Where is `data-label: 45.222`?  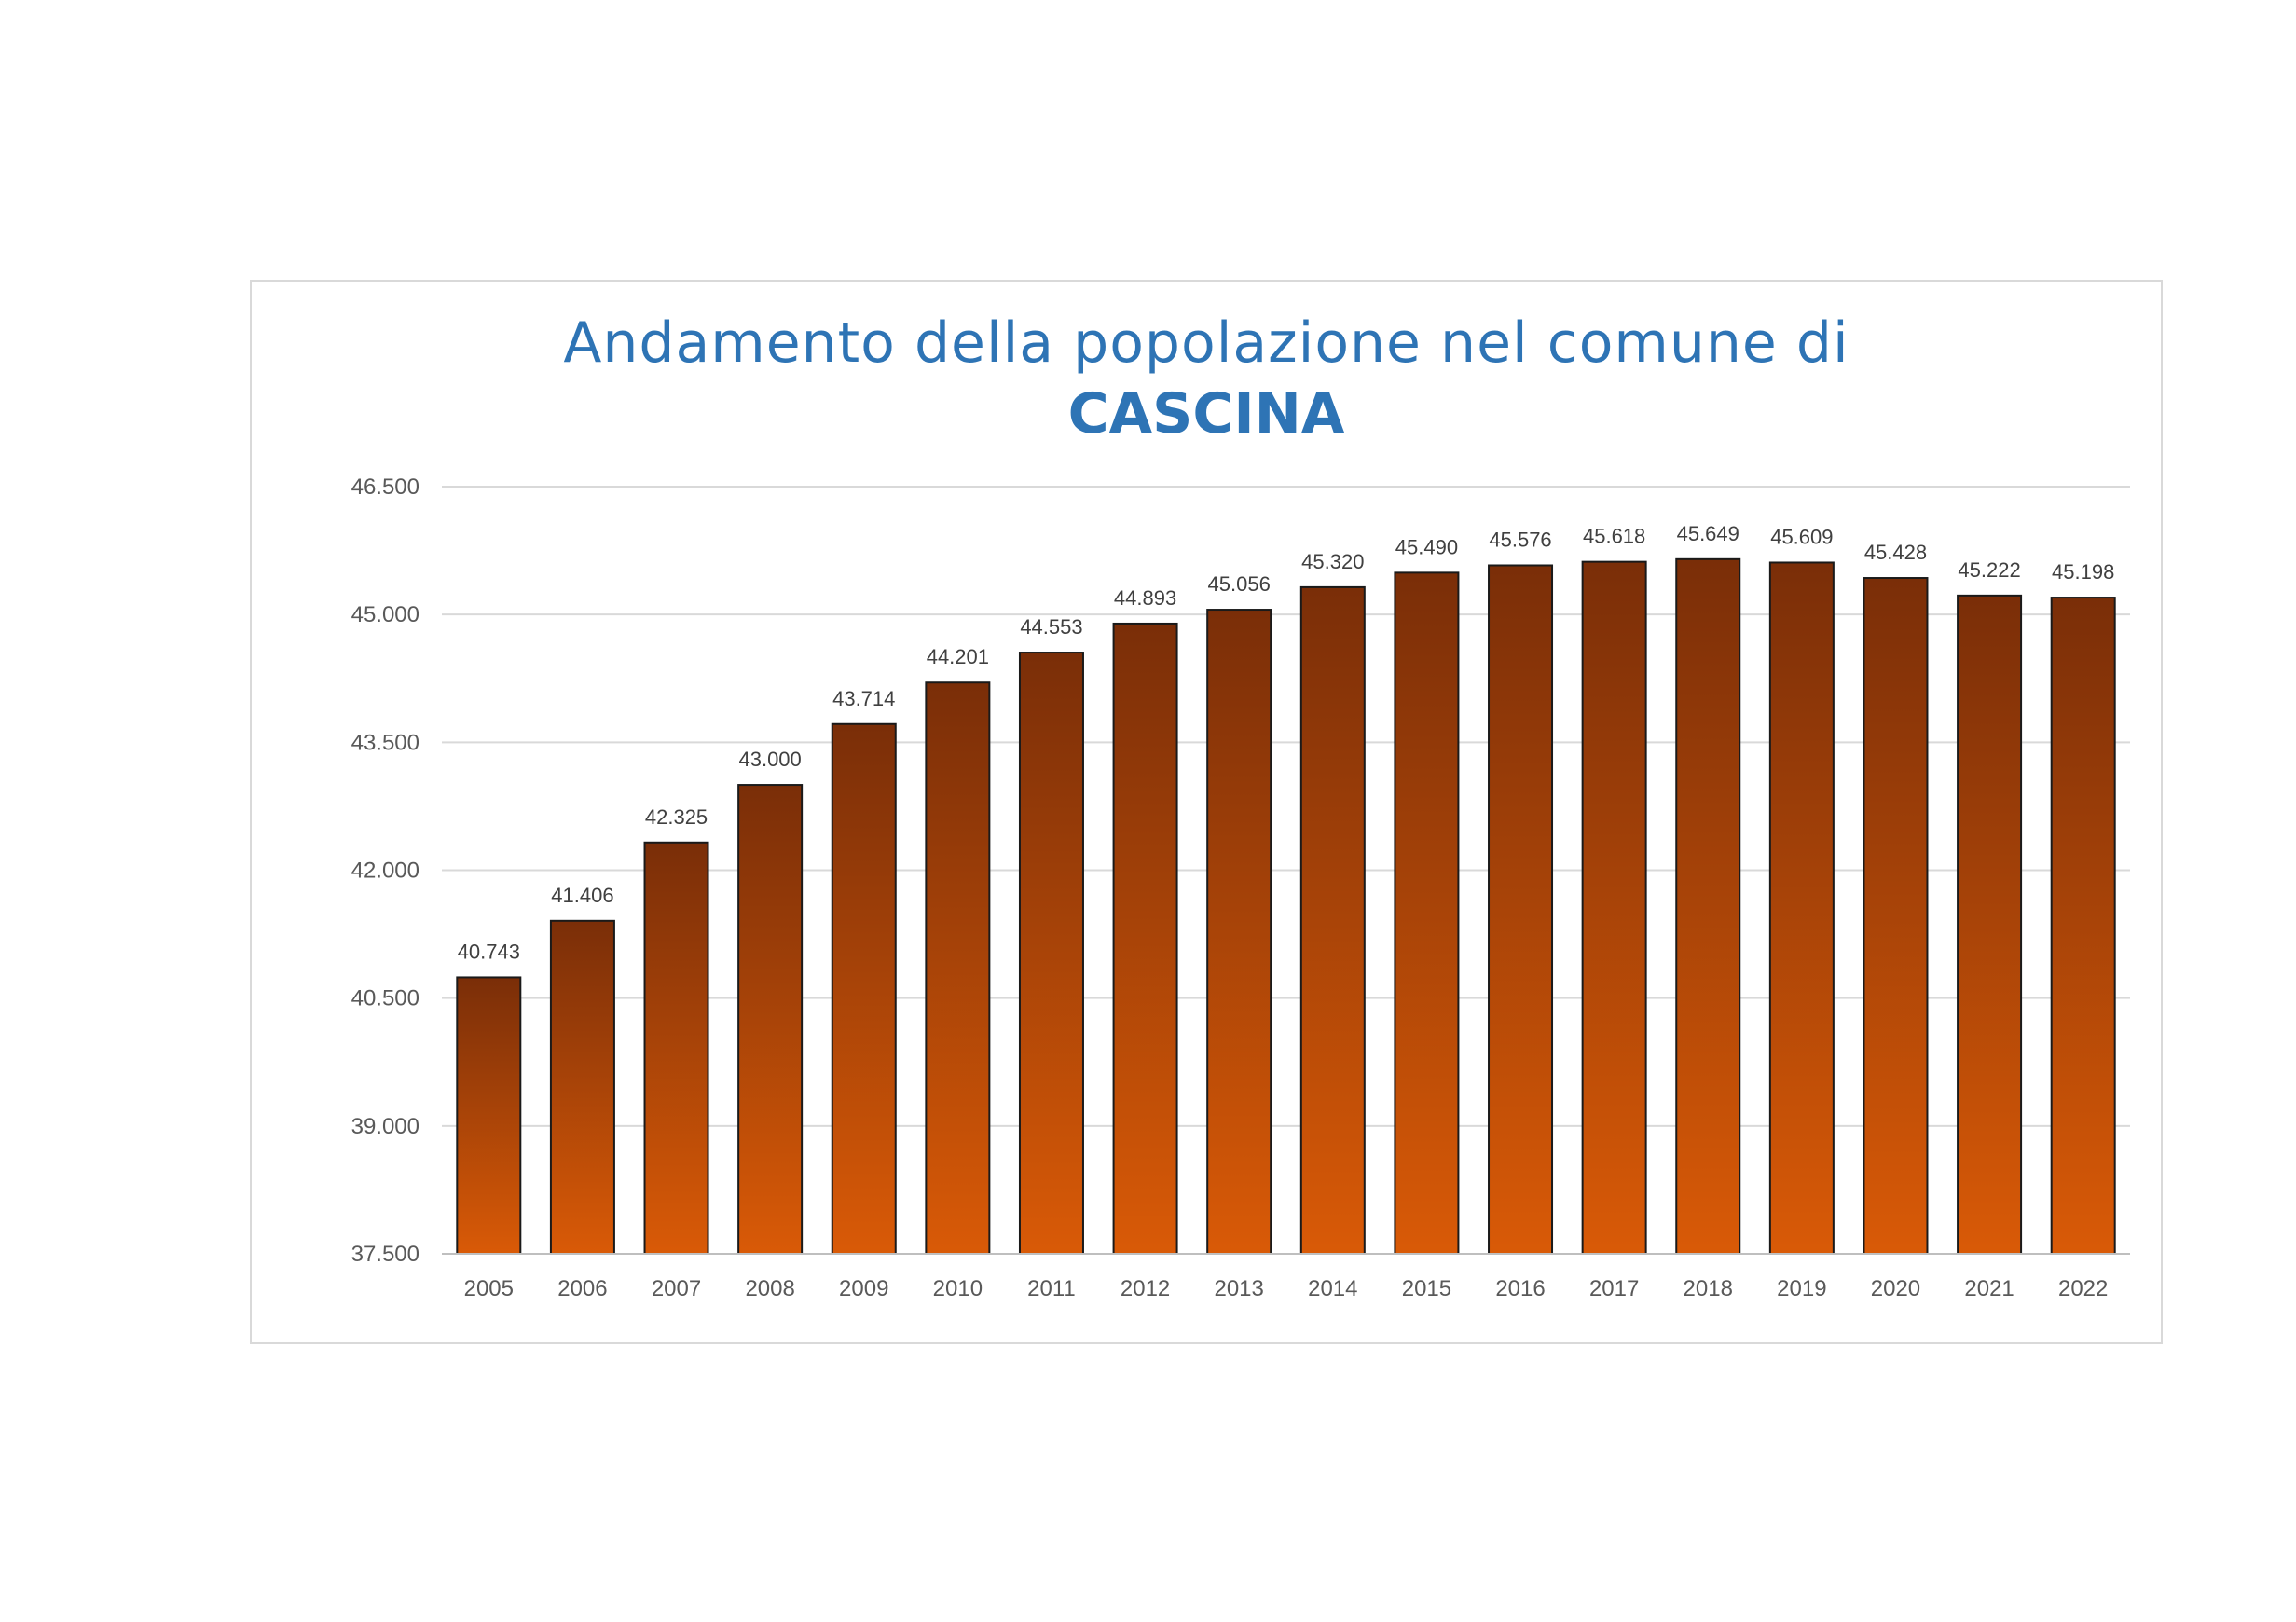
data-label: 45.222 is located at coordinates (1989, 570).